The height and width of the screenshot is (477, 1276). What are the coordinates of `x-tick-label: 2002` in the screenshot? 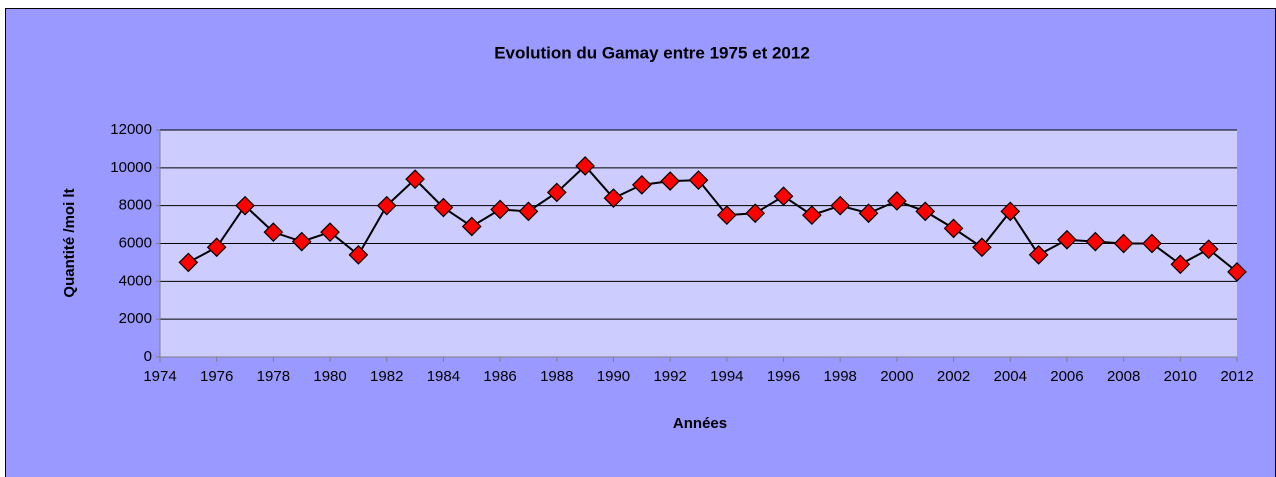 It's located at (953, 376).